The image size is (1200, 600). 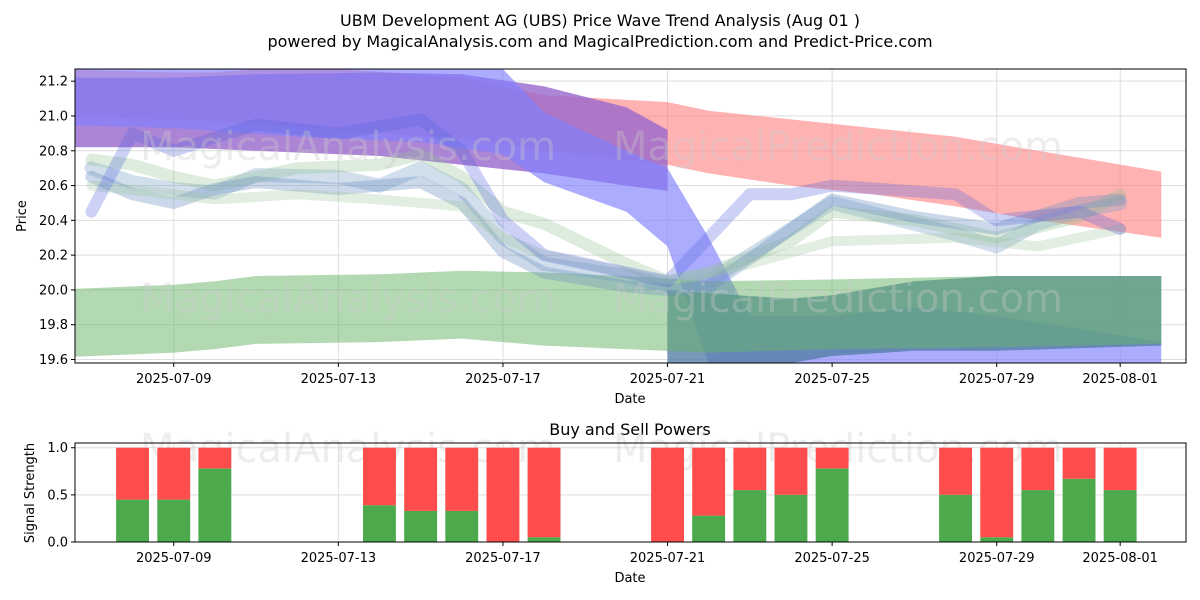 I want to click on watermark-analysis-top: MagicalAnalysis.com, so click(x=348, y=147).